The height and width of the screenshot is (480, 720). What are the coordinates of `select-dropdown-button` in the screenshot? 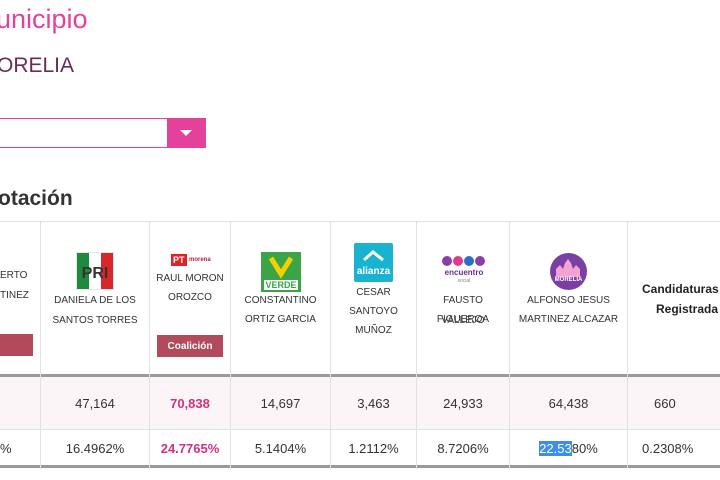 It's located at (186, 133).